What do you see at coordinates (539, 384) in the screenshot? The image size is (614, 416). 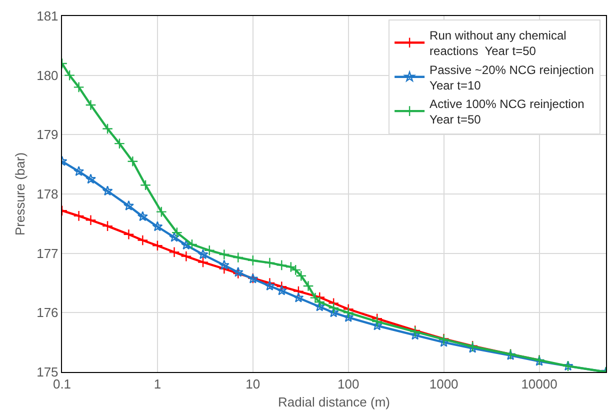 I see `x-tick-label: 10000` at bounding box center [539, 384].